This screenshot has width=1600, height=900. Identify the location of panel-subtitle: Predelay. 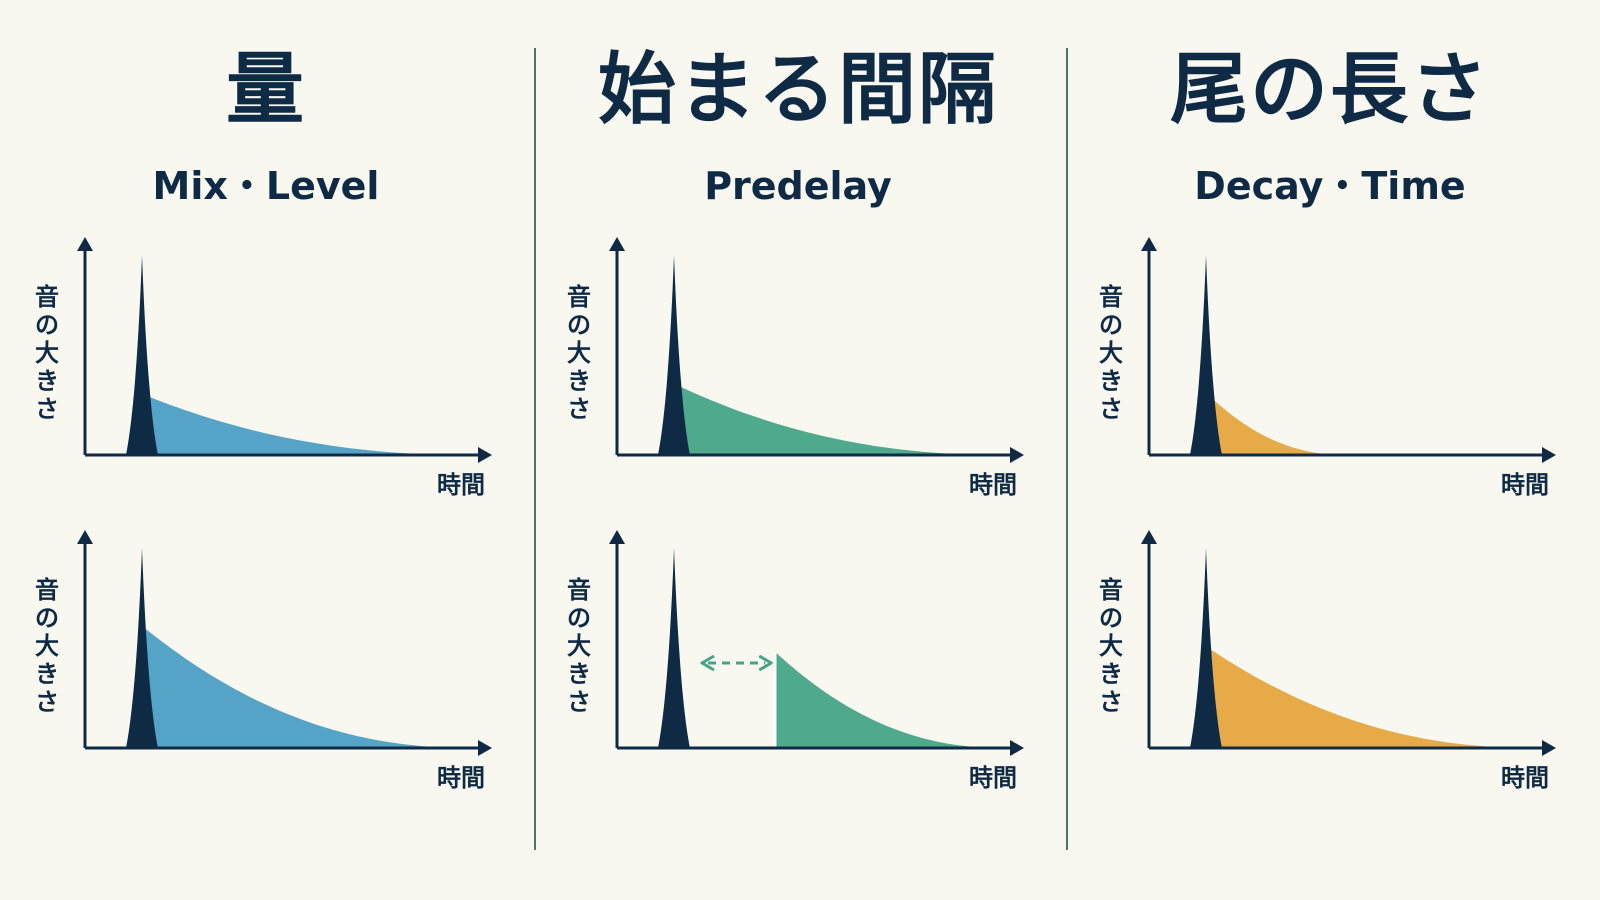
(798, 186).